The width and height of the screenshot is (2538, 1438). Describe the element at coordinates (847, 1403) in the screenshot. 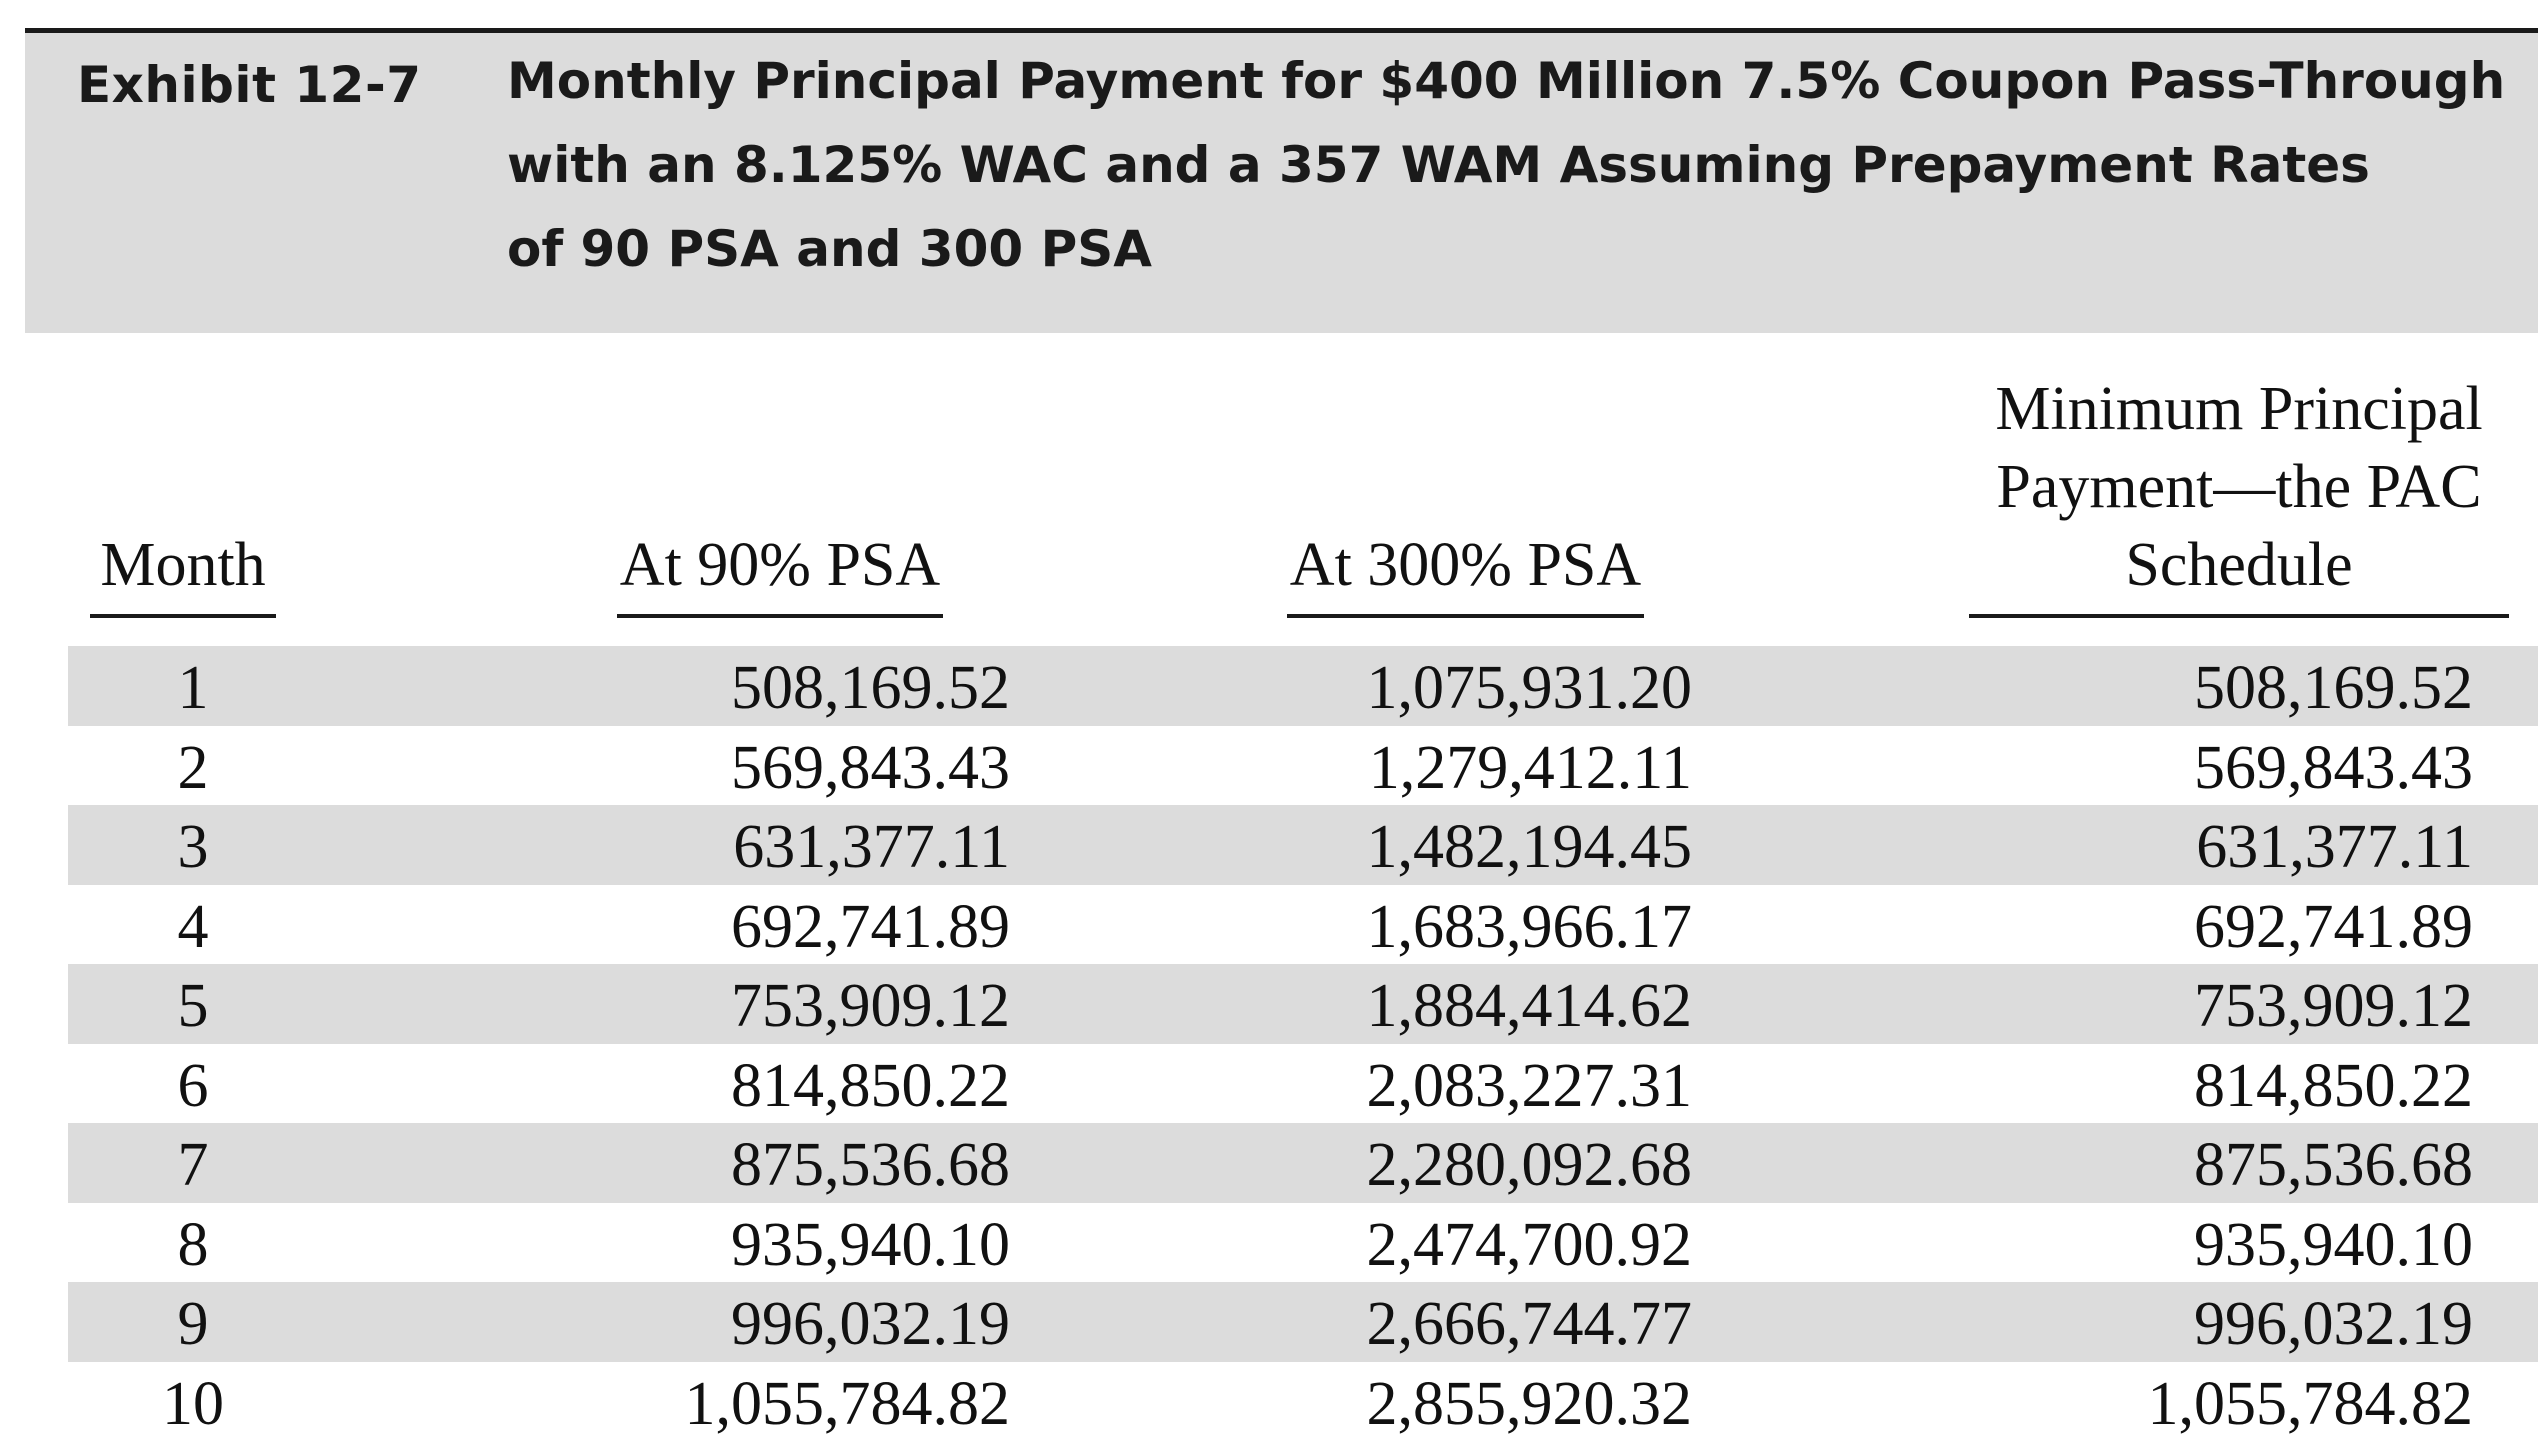

I see `psa90-cell: 1,055,784.82` at that location.